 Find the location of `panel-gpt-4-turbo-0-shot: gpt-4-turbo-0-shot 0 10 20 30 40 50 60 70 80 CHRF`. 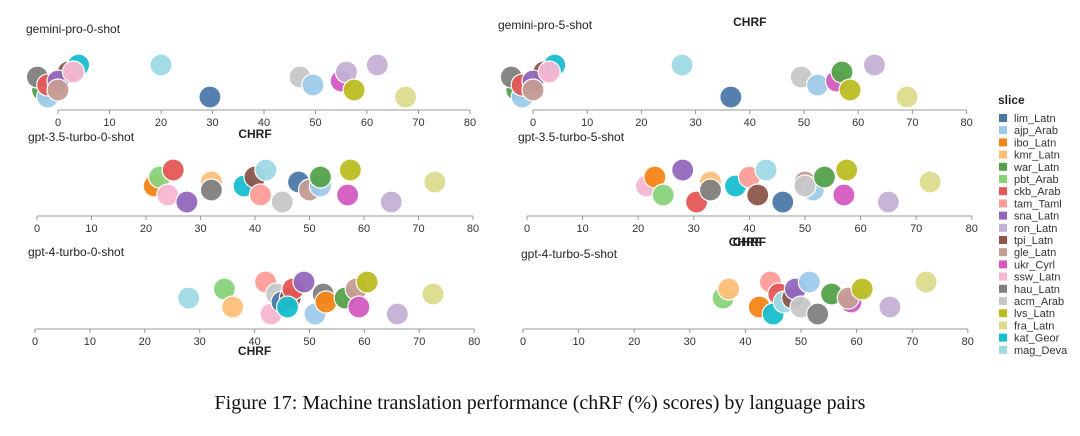

panel-gpt-4-turbo-0-shot: gpt-4-turbo-0-shot 0 10 20 30 40 50 60 70 80 CHRF is located at coordinates (254, 301).